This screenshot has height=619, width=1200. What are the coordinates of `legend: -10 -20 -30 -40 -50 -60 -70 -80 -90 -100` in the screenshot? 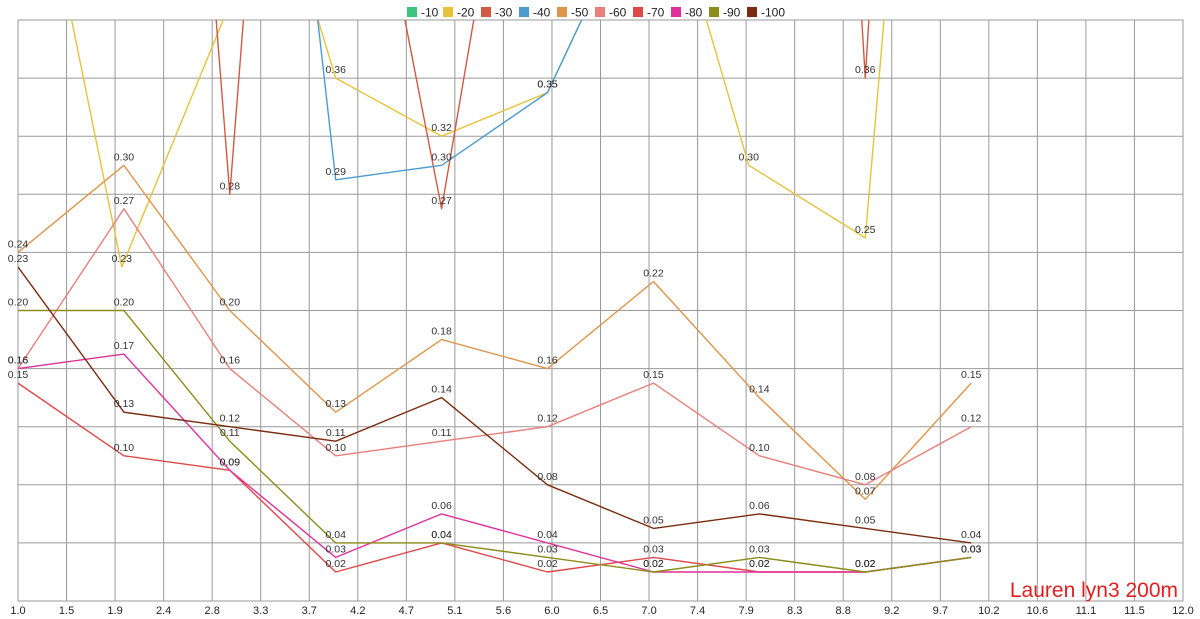 It's located at (596, 13).